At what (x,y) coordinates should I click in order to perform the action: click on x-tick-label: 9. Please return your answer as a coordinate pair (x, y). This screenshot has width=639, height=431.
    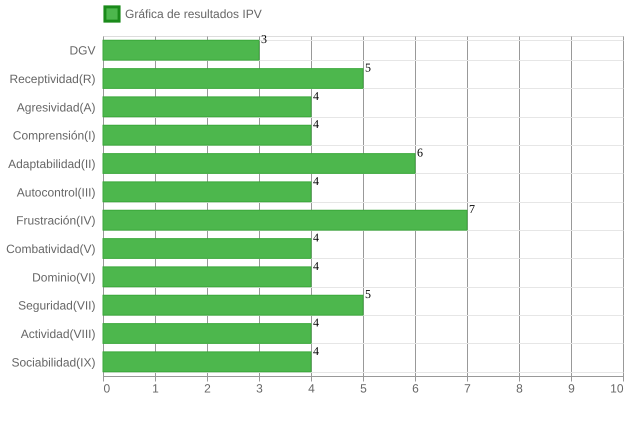
    Looking at the image, I should click on (572, 389).